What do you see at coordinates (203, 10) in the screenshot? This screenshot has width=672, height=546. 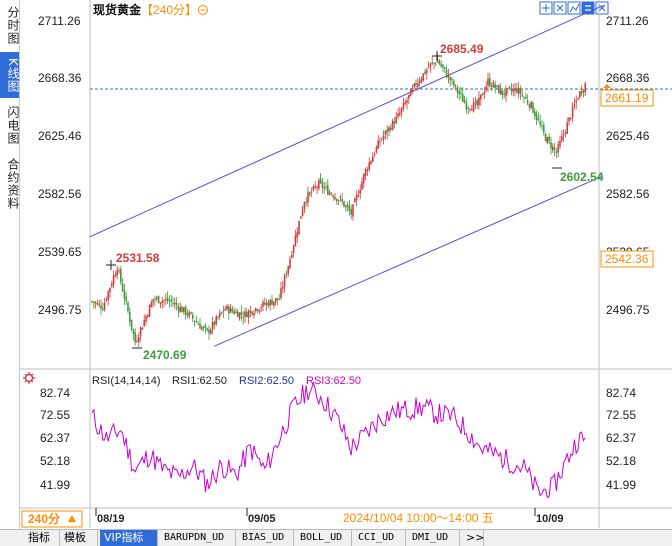 I see `circle-minus-icon` at bounding box center [203, 10].